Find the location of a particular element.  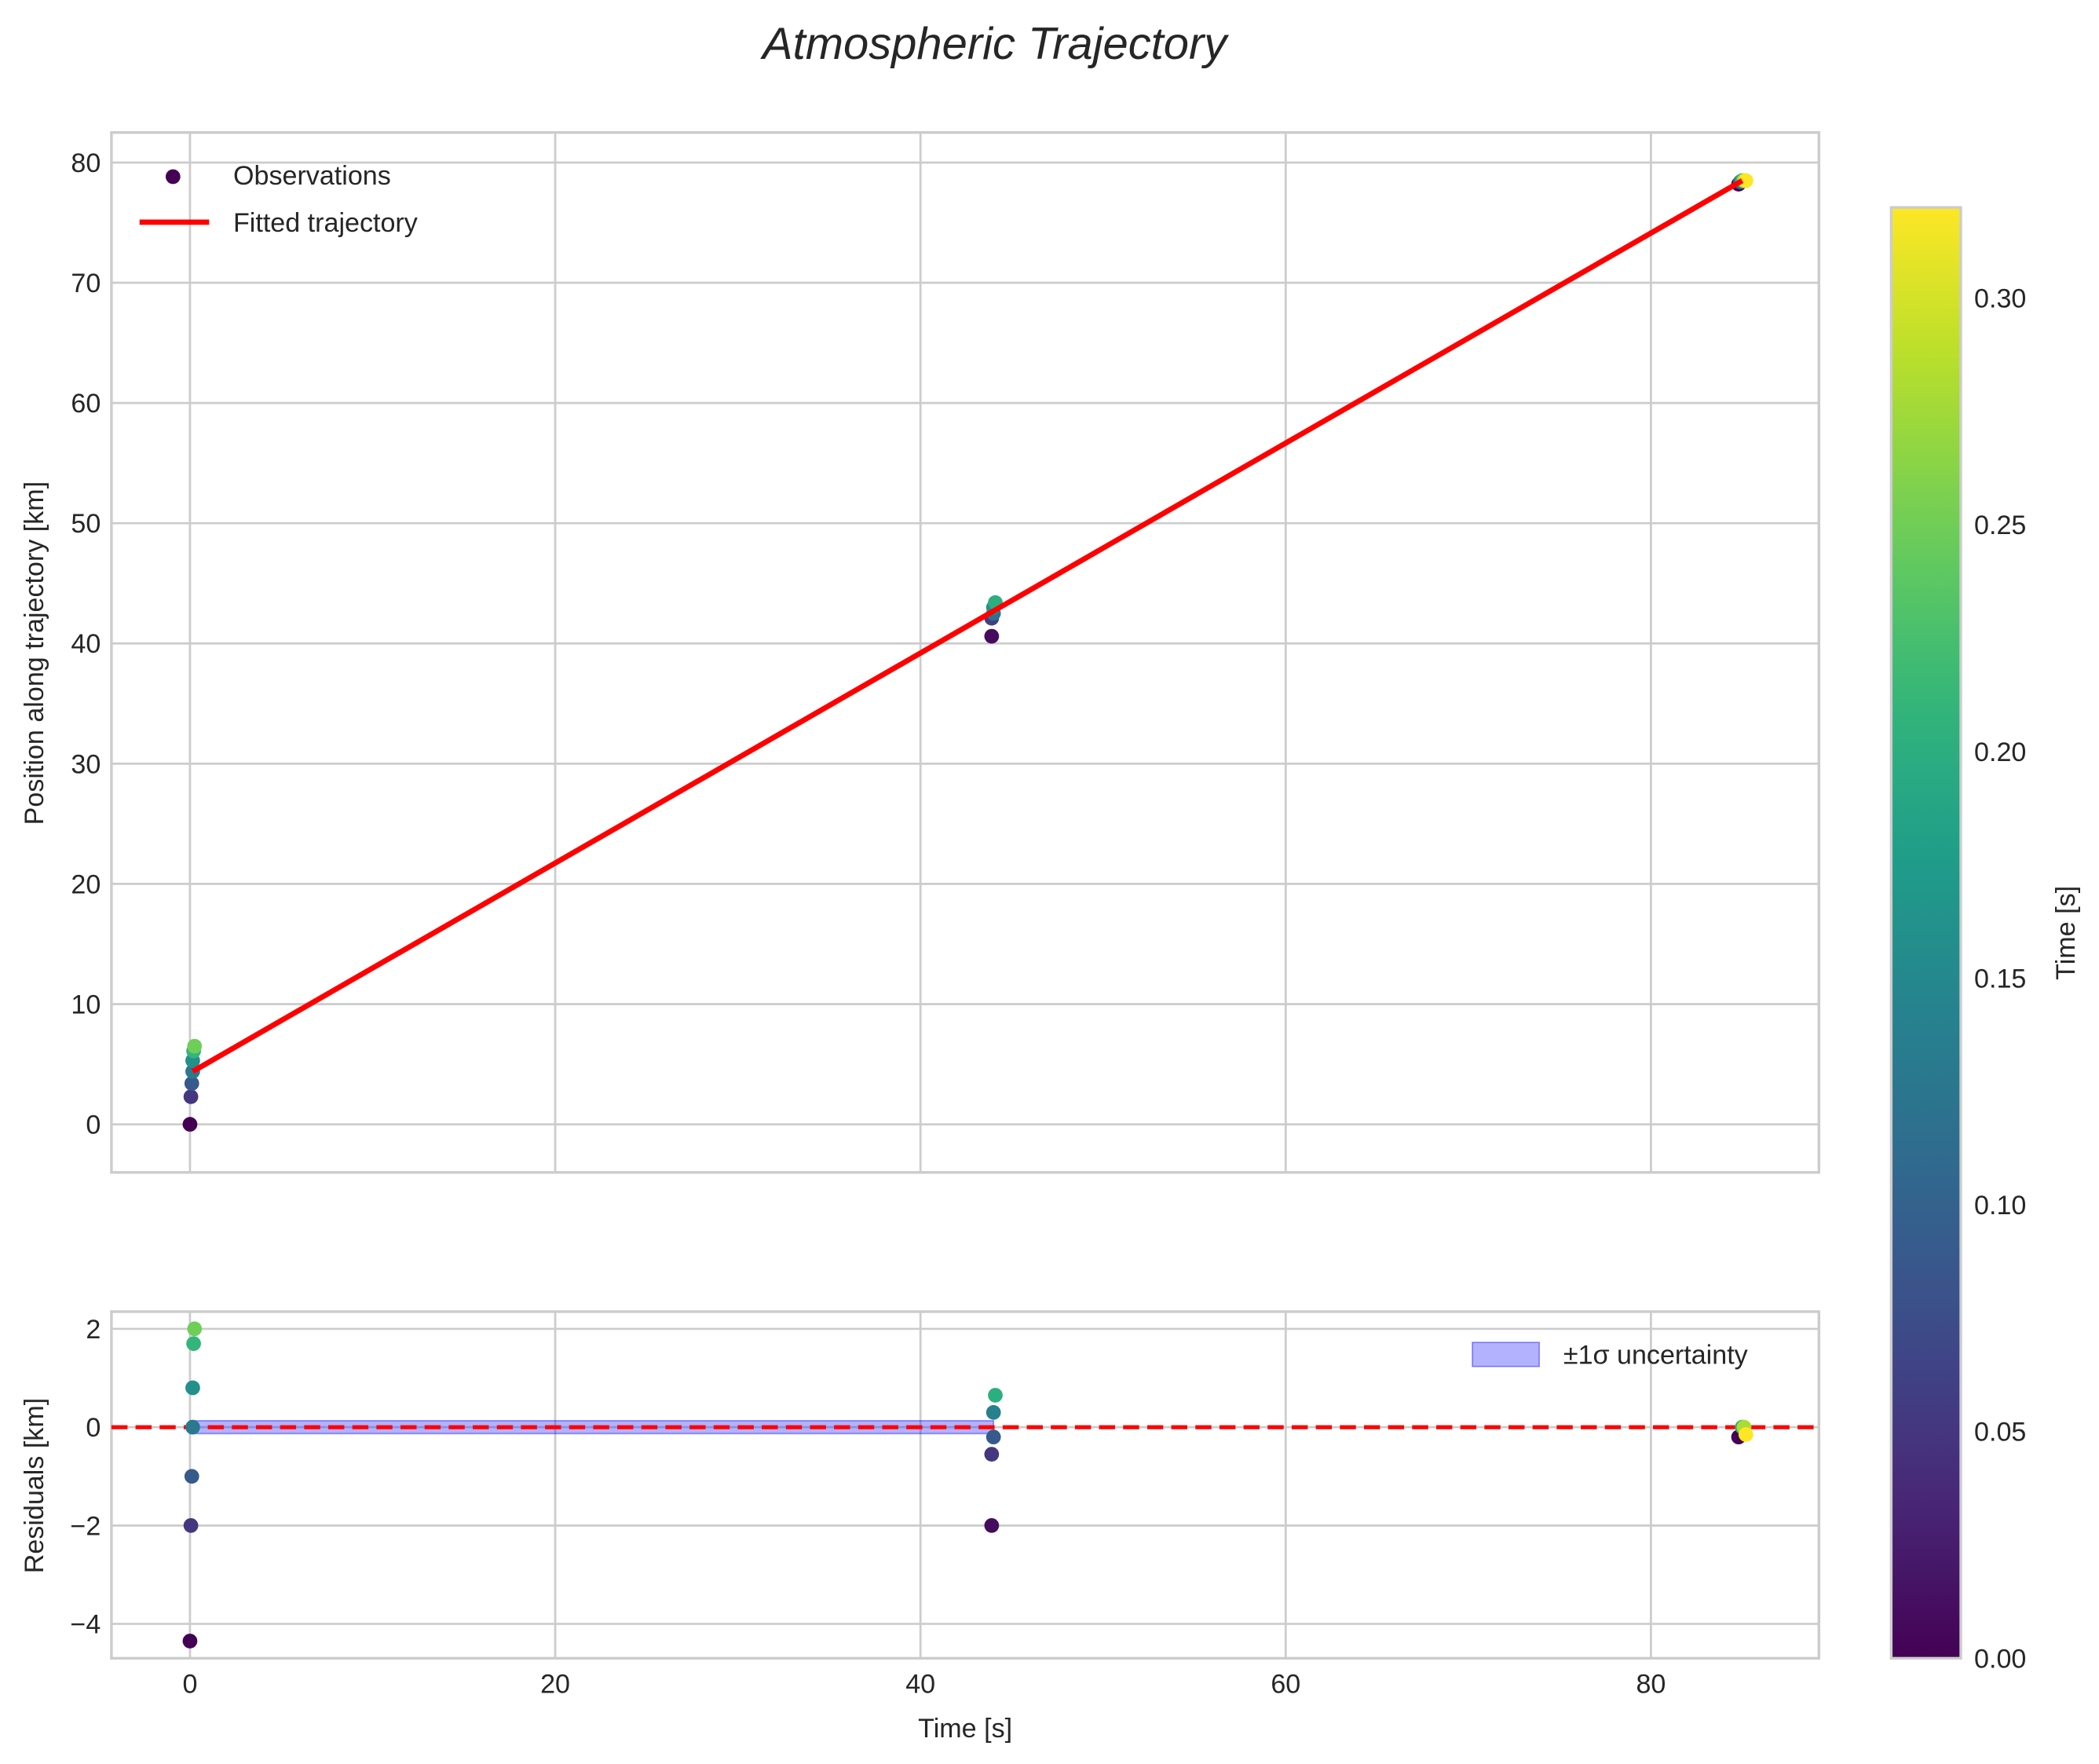

y-tick-label: 80 is located at coordinates (86, 163).